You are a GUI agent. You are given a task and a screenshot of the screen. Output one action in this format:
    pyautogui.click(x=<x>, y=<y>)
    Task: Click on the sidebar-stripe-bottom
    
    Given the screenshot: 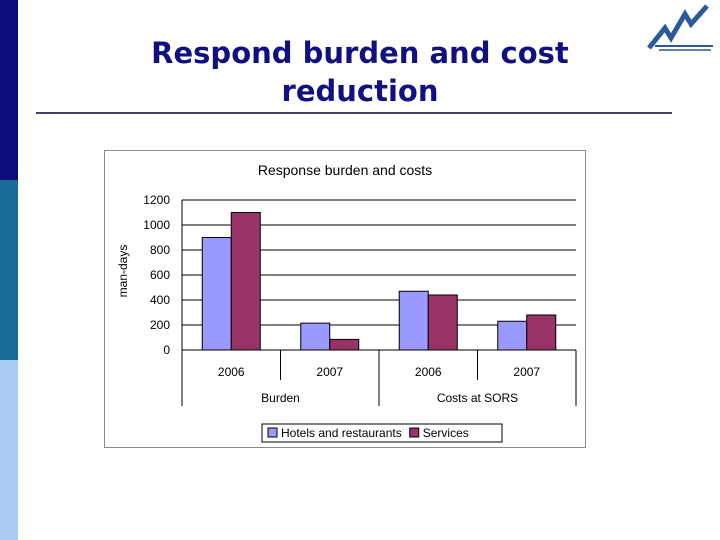 What is the action you would take?
    pyautogui.click(x=9, y=450)
    